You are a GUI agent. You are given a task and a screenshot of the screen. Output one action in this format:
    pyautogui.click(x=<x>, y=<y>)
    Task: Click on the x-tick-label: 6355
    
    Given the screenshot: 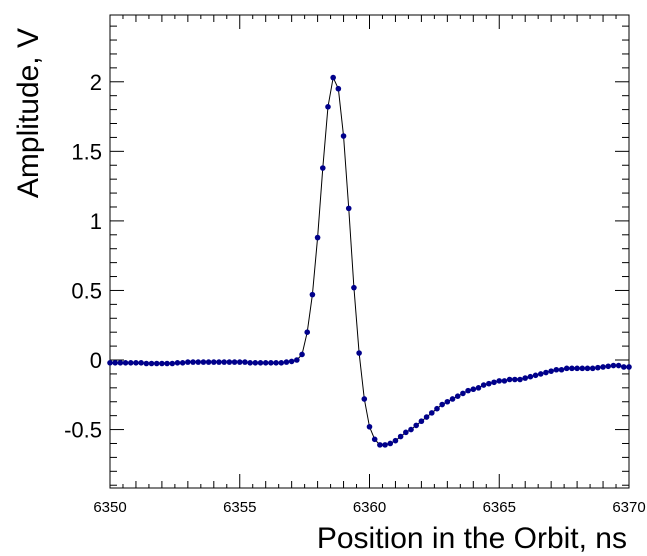 What is the action you would take?
    pyautogui.click(x=239, y=507)
    